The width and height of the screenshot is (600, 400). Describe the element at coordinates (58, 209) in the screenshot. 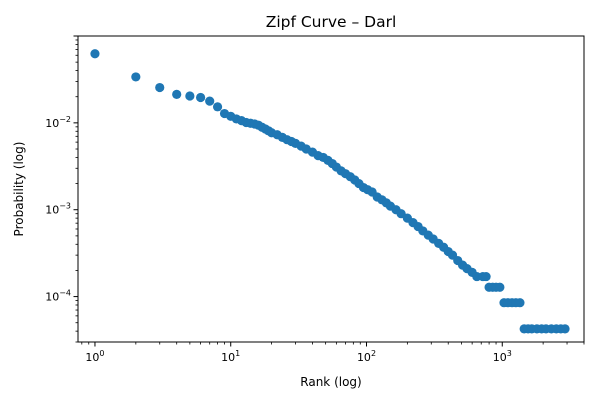

I see `y-tick-label: 10⁻³` at that location.